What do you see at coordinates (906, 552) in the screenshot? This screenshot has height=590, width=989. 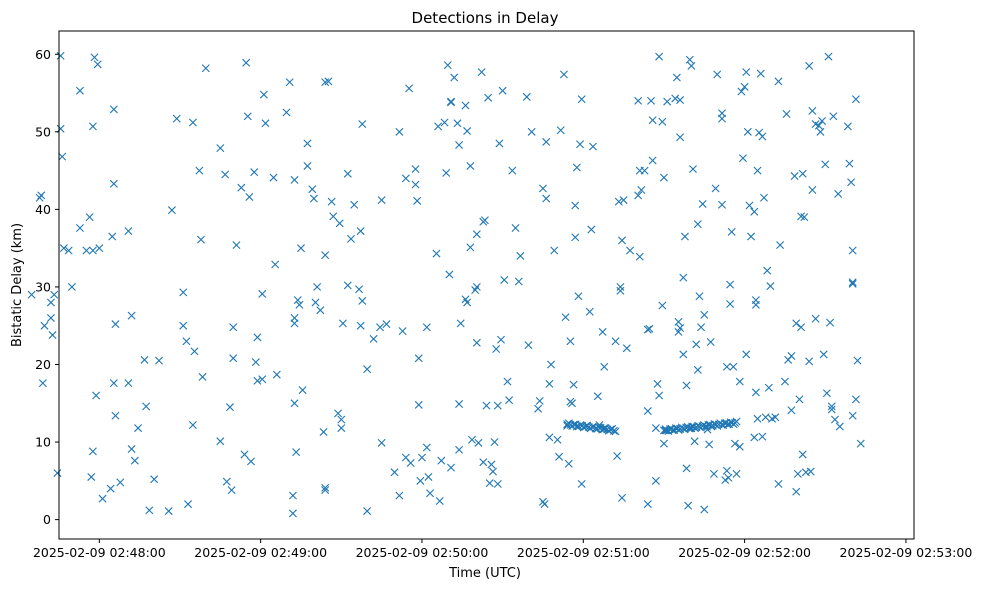 I see `x-tick-label: 2025-02-09 02:53:00` at bounding box center [906, 552].